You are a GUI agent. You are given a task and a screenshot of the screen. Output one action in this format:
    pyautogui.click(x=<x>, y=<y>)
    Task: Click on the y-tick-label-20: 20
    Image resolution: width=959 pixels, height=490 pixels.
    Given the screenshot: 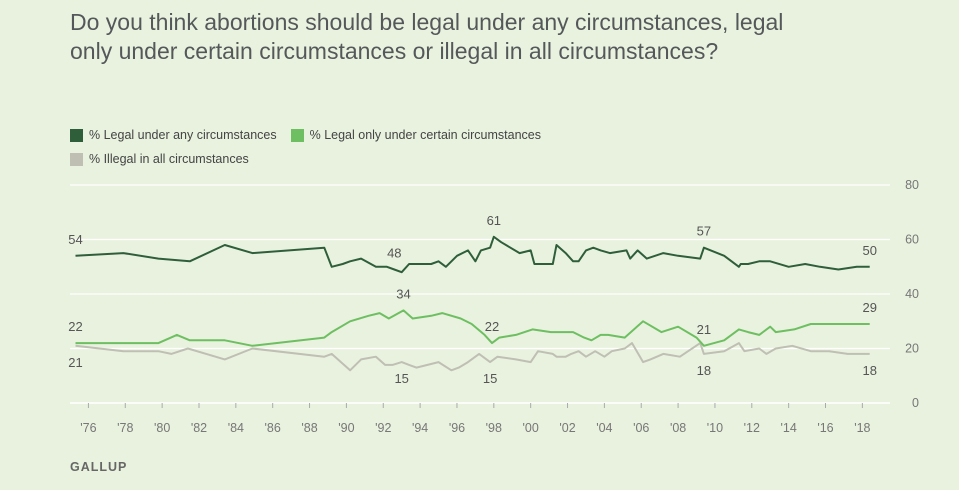 What is the action you would take?
    pyautogui.click(x=912, y=349)
    